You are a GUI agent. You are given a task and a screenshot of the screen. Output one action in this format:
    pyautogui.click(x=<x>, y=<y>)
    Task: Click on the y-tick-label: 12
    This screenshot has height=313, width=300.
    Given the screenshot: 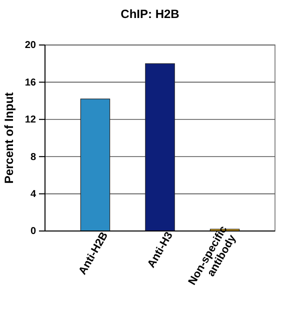 What is the action you would take?
    pyautogui.click(x=30, y=120)
    